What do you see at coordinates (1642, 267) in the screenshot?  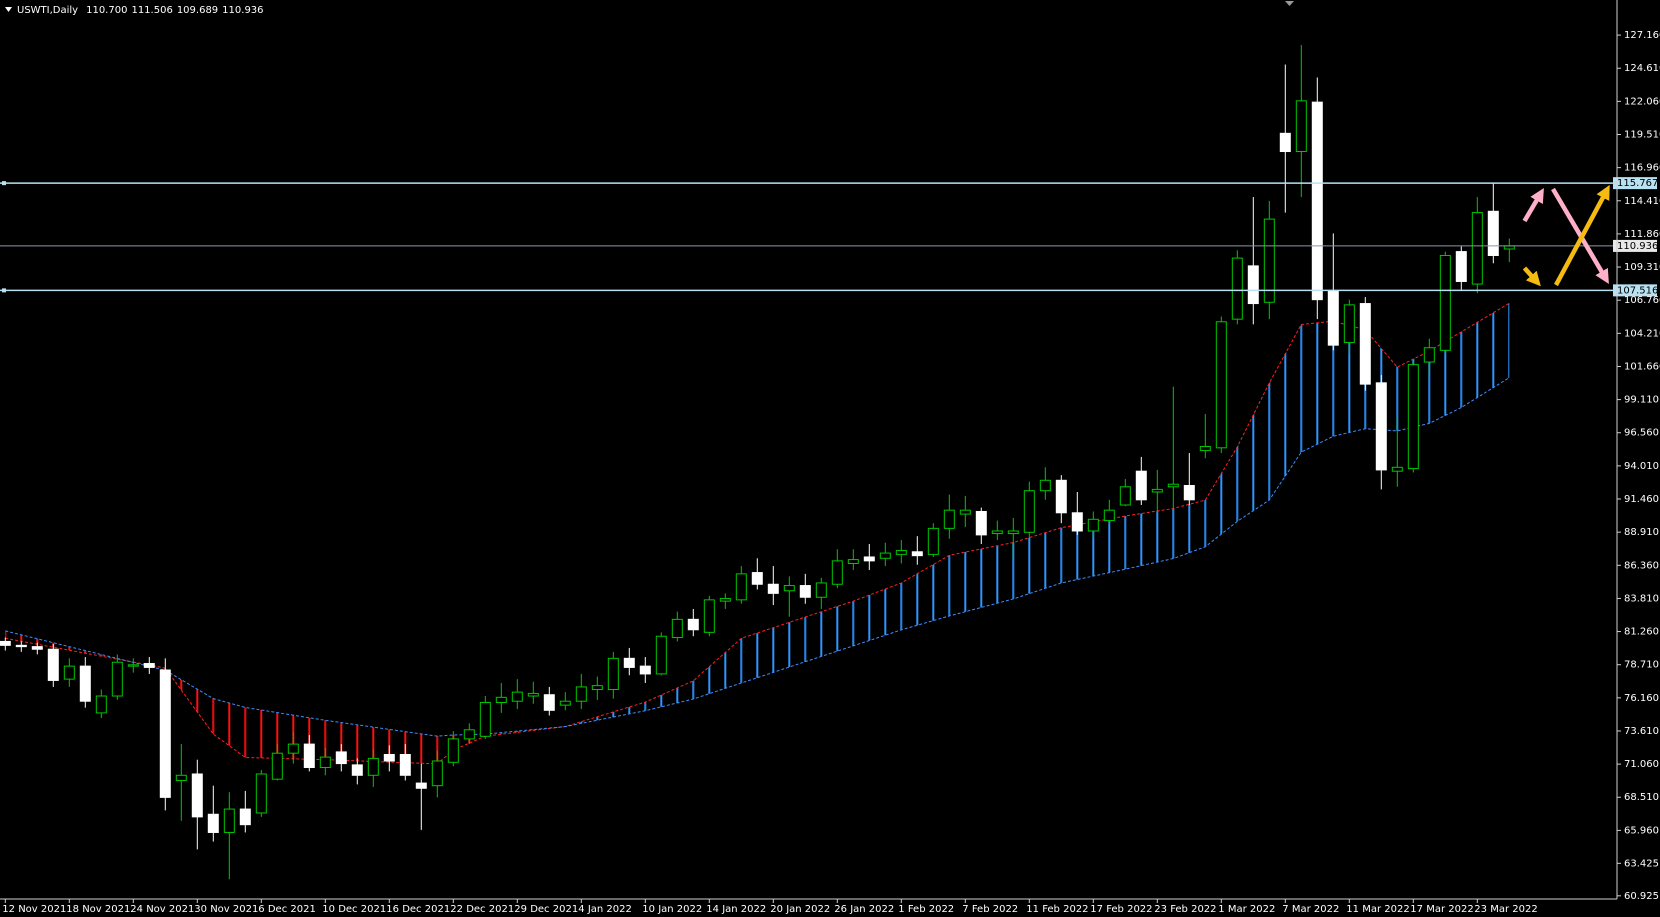 I see `y-tick-label: 109.310` at bounding box center [1642, 267].